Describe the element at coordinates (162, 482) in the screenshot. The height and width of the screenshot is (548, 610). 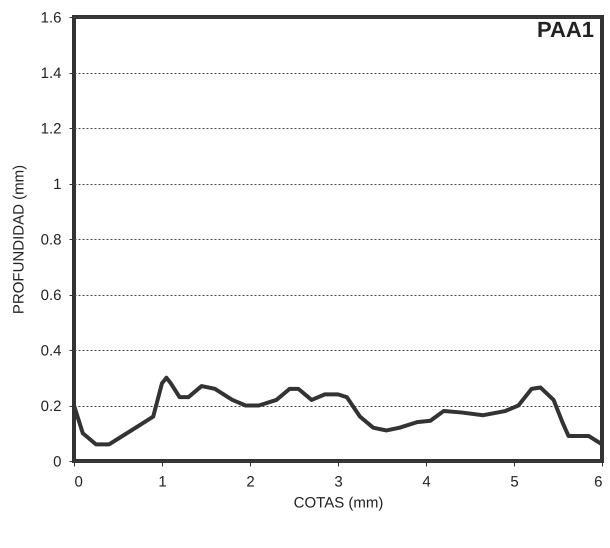
I see `x-tick-label: 1` at that location.